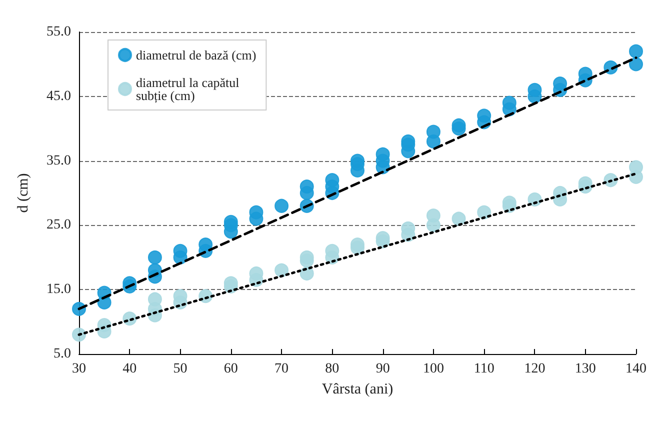 The height and width of the screenshot is (437, 662). I want to click on legend-label: diametrul la capătul subție (cm), so click(188, 89).